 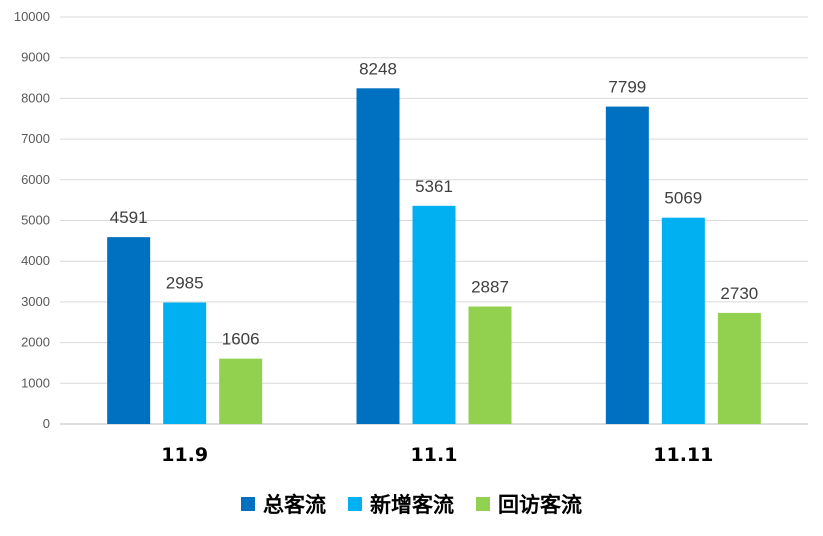 I want to click on legend-swatch-return, so click(x=483, y=504).